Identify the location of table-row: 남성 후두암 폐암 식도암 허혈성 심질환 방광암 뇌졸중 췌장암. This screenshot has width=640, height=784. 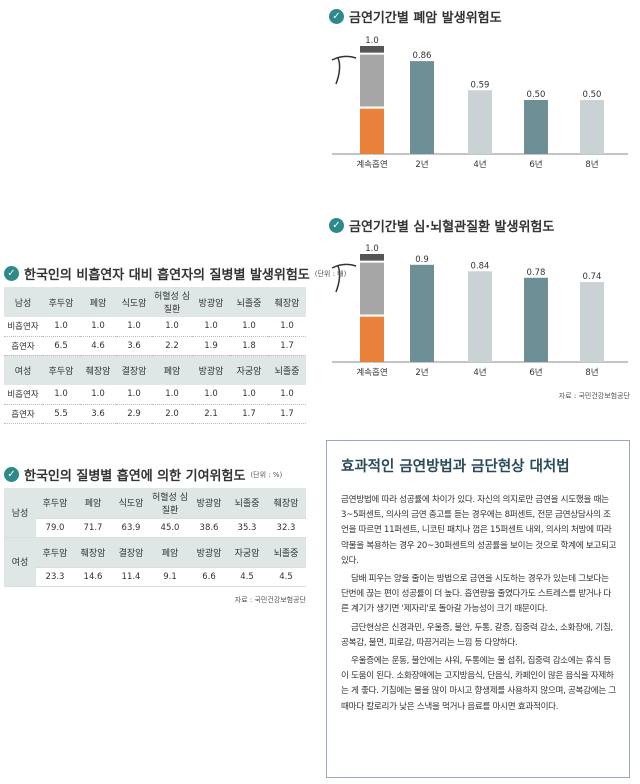
(155, 302).